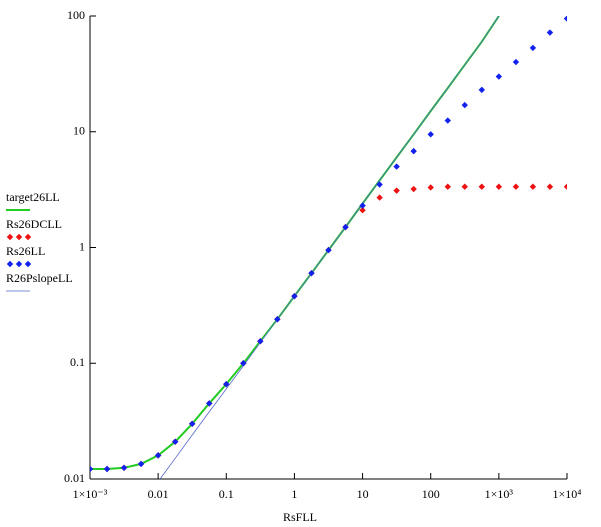  What do you see at coordinates (158, 494) in the screenshot?
I see `x-tick-label: 0.01` at bounding box center [158, 494].